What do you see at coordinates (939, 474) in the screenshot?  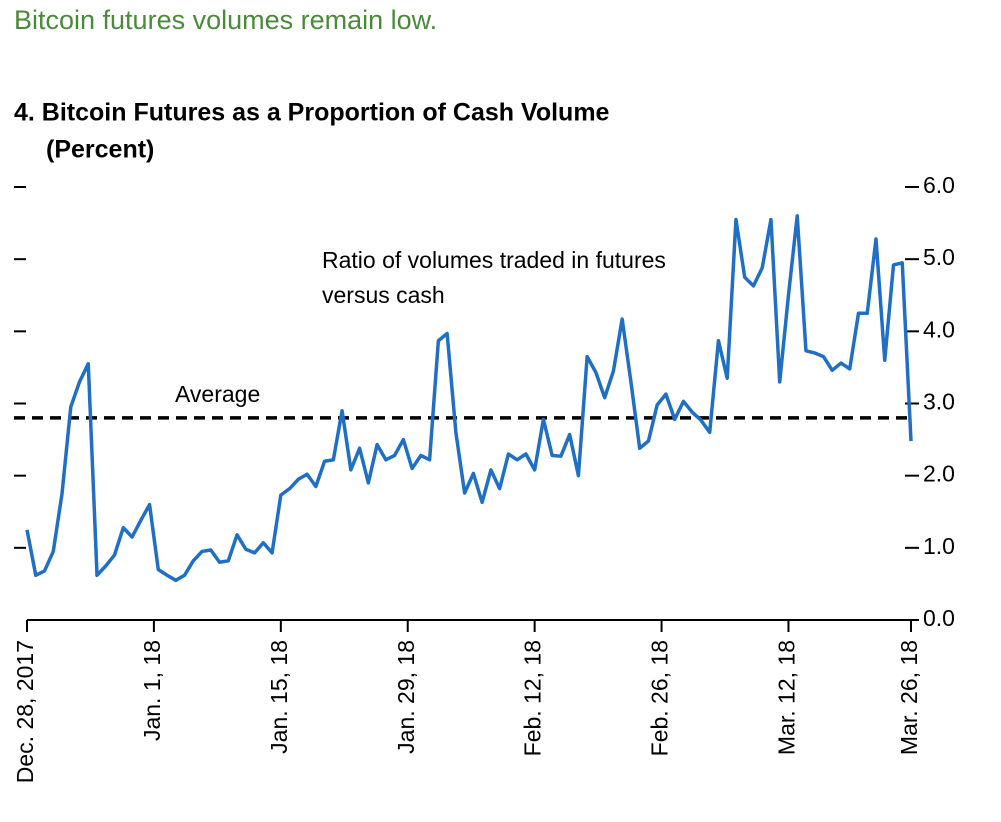 I see `y-tick-label: 2.0` at bounding box center [939, 474].